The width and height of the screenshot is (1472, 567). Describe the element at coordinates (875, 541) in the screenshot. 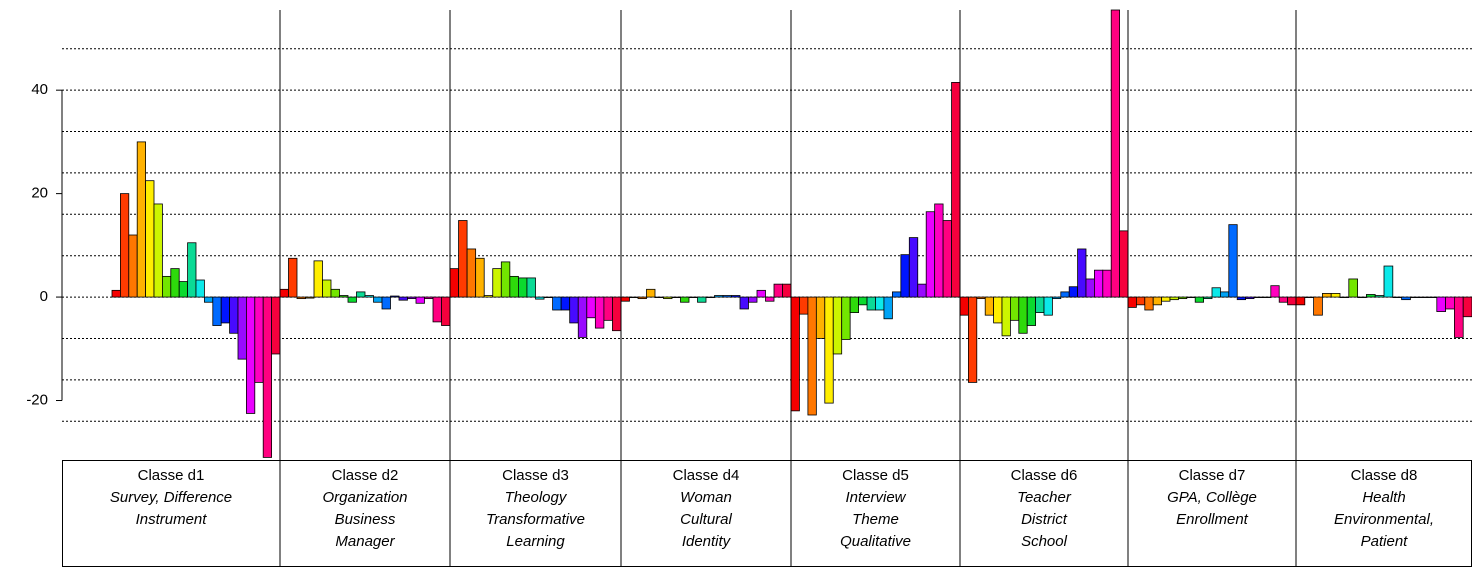

I see `class-keyword: Qualitative` at that location.